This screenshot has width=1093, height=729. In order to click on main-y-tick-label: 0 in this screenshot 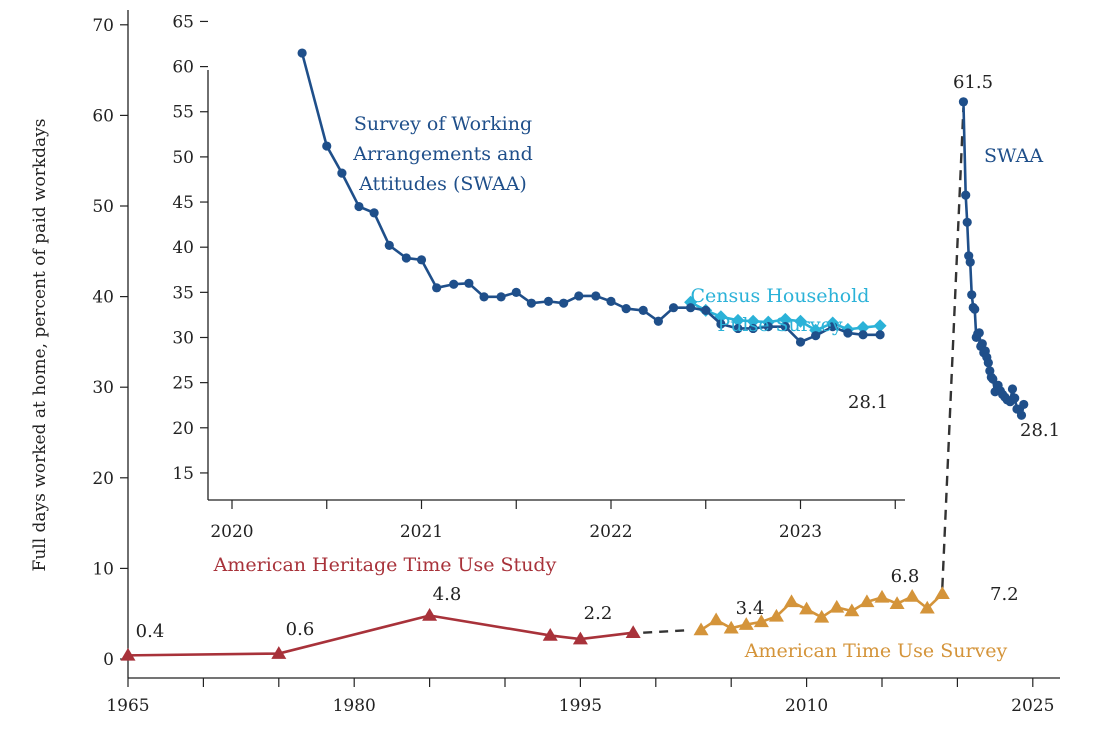, I will do `click(108, 660)`.